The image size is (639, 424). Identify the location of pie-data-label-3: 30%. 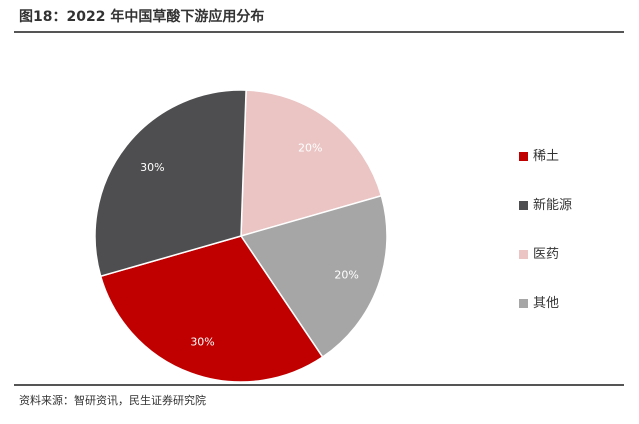
(202, 342).